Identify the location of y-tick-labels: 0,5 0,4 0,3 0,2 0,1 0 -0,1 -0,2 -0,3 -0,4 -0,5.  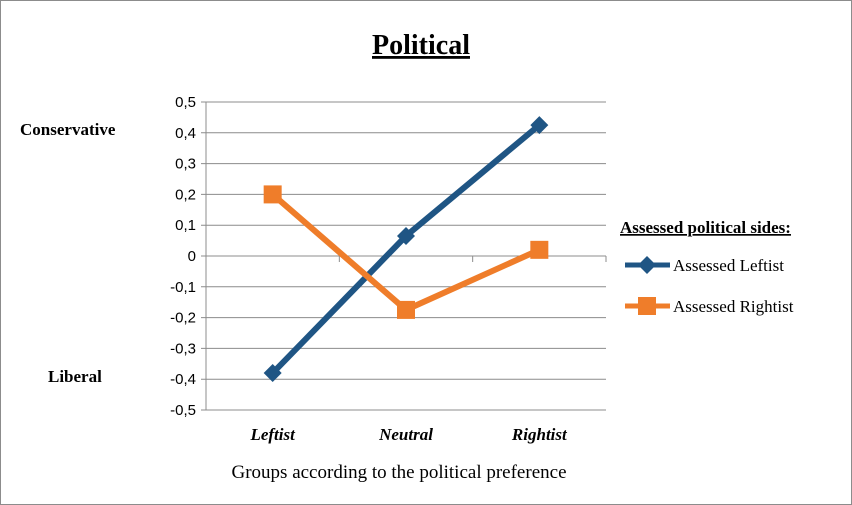
(183, 256).